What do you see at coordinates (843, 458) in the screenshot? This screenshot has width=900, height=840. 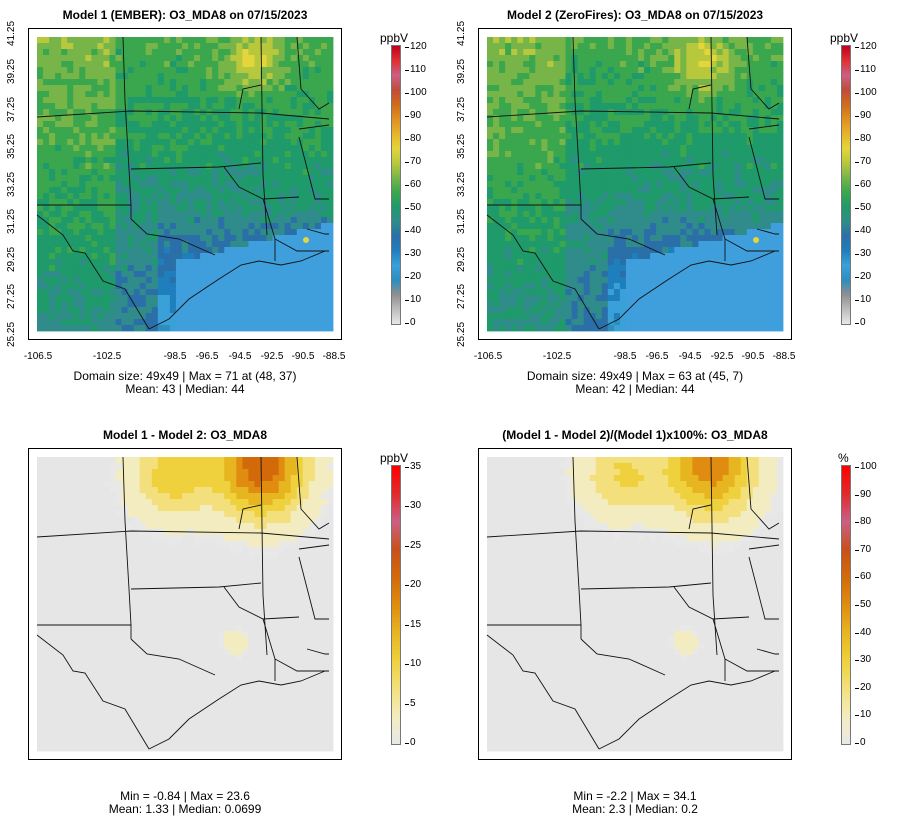 I see `legend-unit: %` at bounding box center [843, 458].